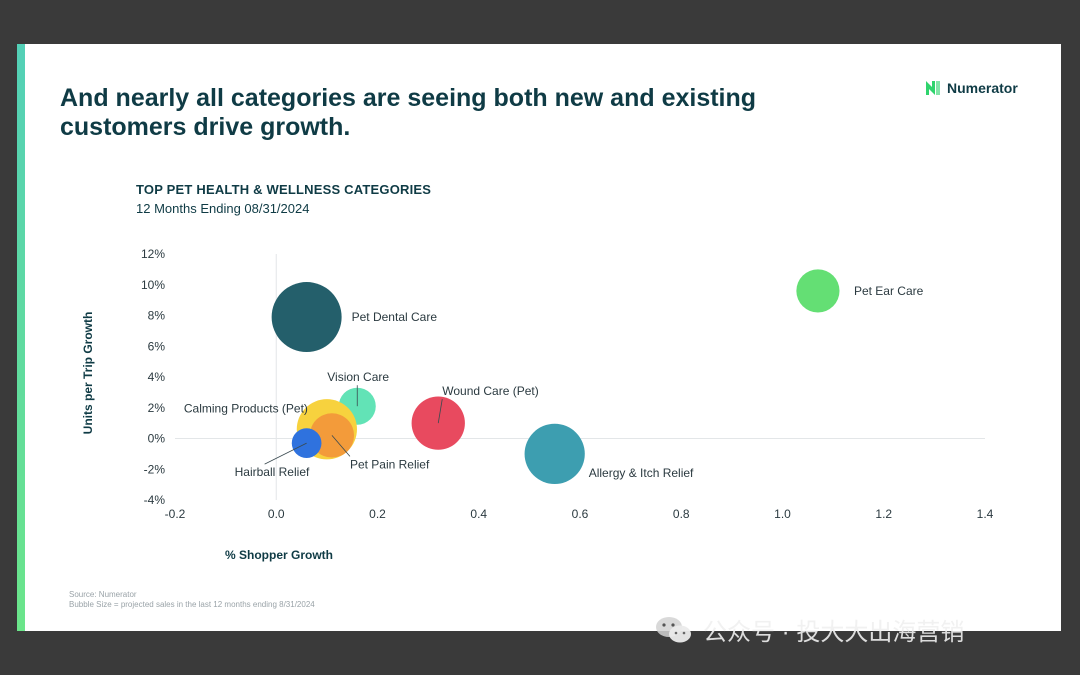 This screenshot has height=675, width=1080. Describe the element at coordinates (276, 514) in the screenshot. I see `x-tick-label: 0.0` at that location.